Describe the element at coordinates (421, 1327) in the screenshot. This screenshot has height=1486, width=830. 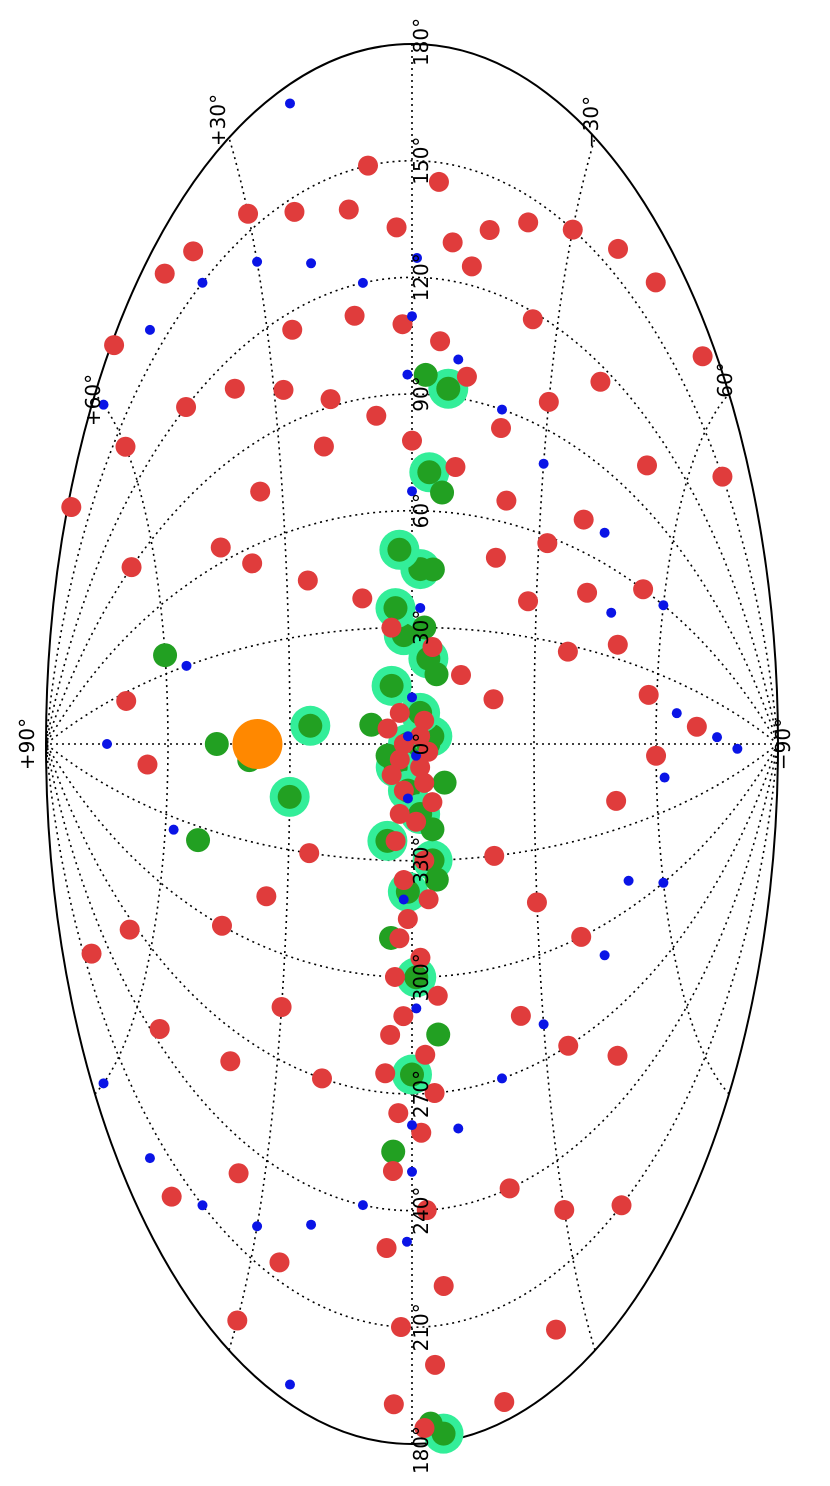
I see `longitude-tick-label: 210°` at that location.